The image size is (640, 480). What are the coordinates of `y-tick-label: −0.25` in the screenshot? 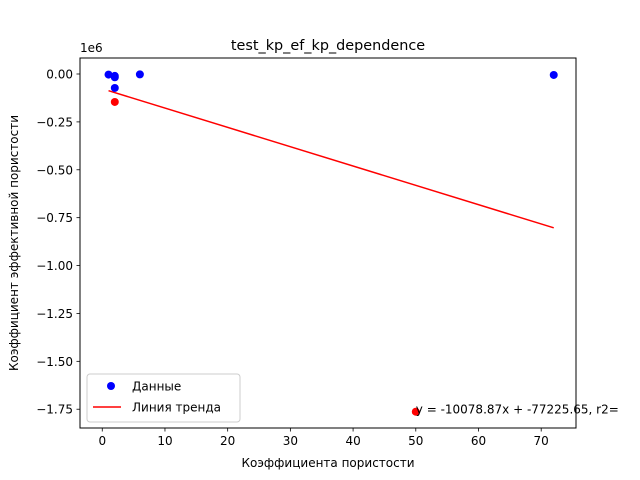 It's located at (54, 122).